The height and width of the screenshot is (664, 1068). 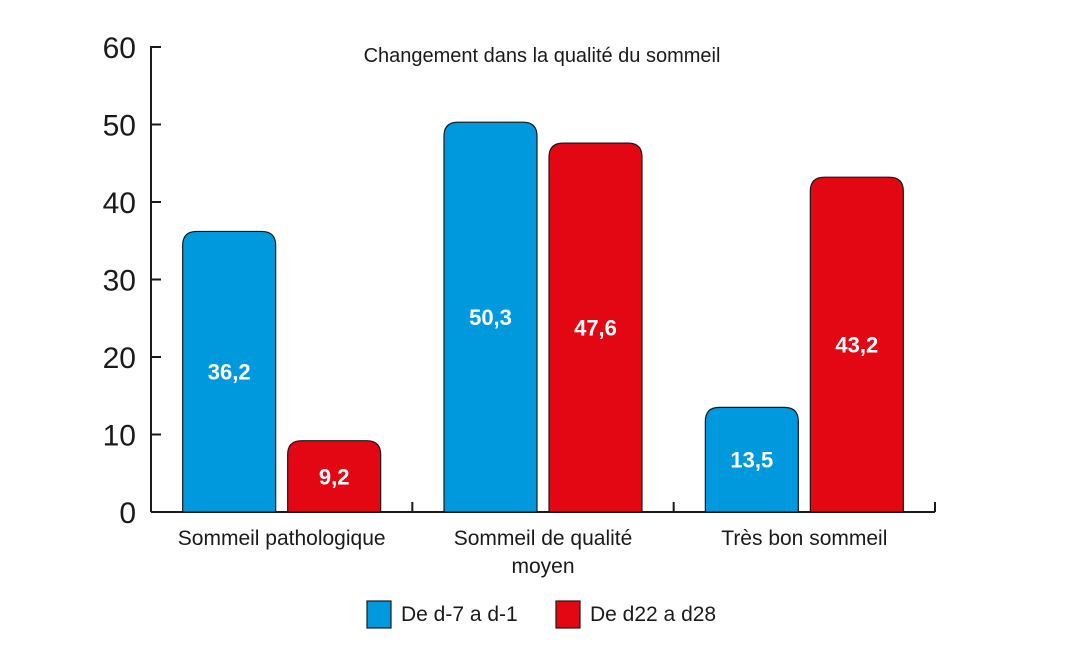 What do you see at coordinates (804, 538) in the screenshot?
I see `x-category-label: Très bon sommeil` at bounding box center [804, 538].